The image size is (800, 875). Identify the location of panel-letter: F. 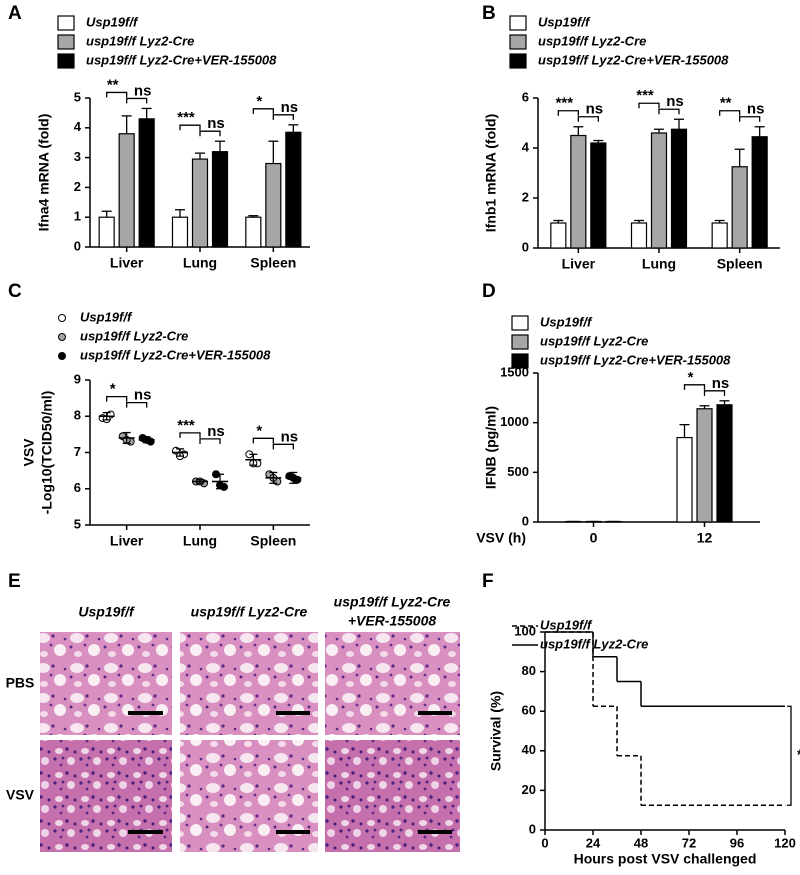
(488, 581).